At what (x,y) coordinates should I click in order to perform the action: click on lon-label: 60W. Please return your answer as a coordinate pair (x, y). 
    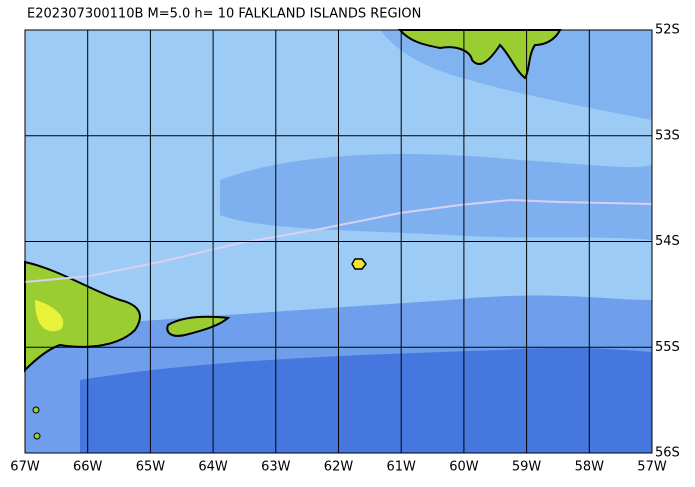
    Looking at the image, I should click on (464, 467).